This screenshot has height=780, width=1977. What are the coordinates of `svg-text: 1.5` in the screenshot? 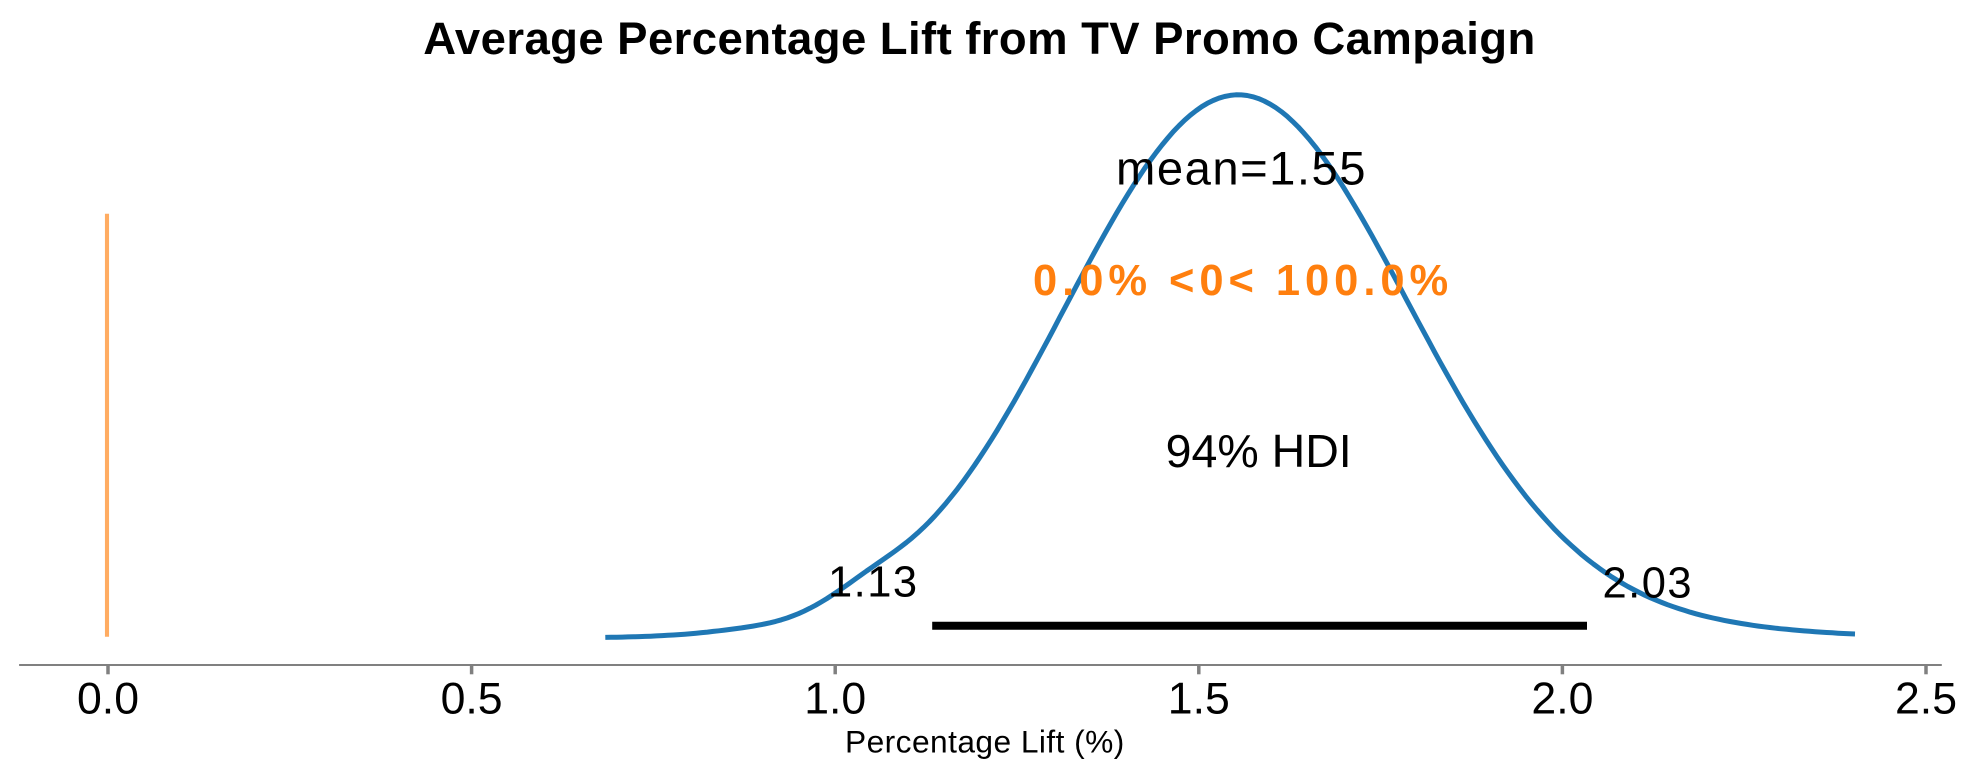 It's located at (1199, 698).